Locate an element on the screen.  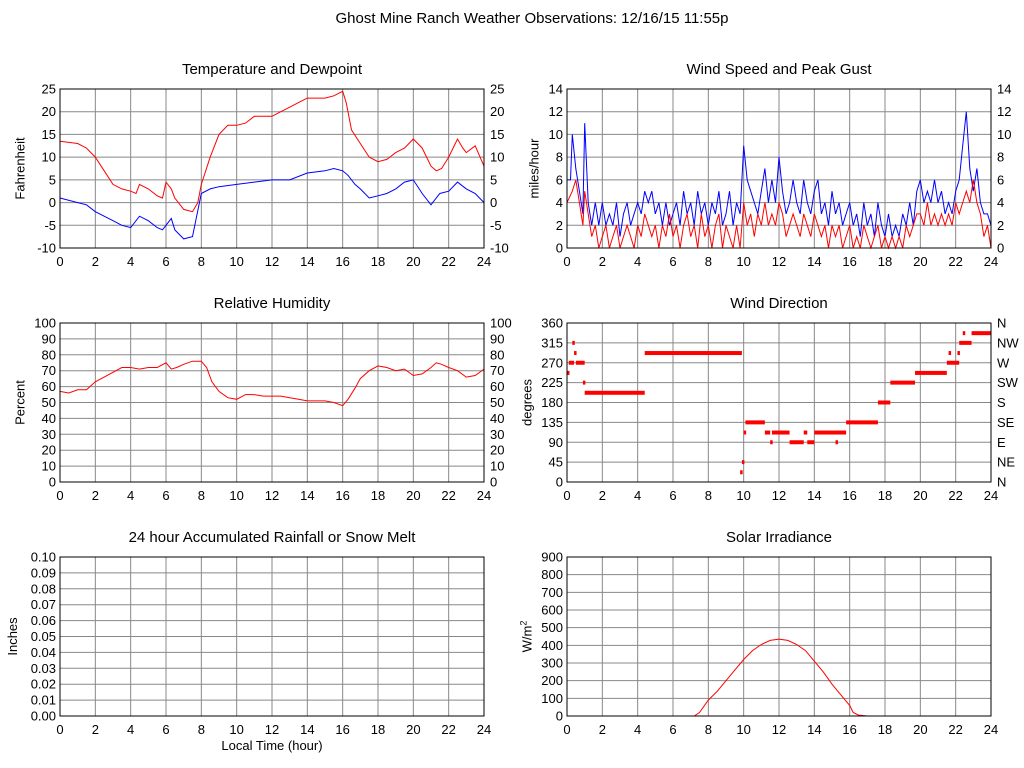
y-right-tick-label: 70 is located at coordinates (497, 370).